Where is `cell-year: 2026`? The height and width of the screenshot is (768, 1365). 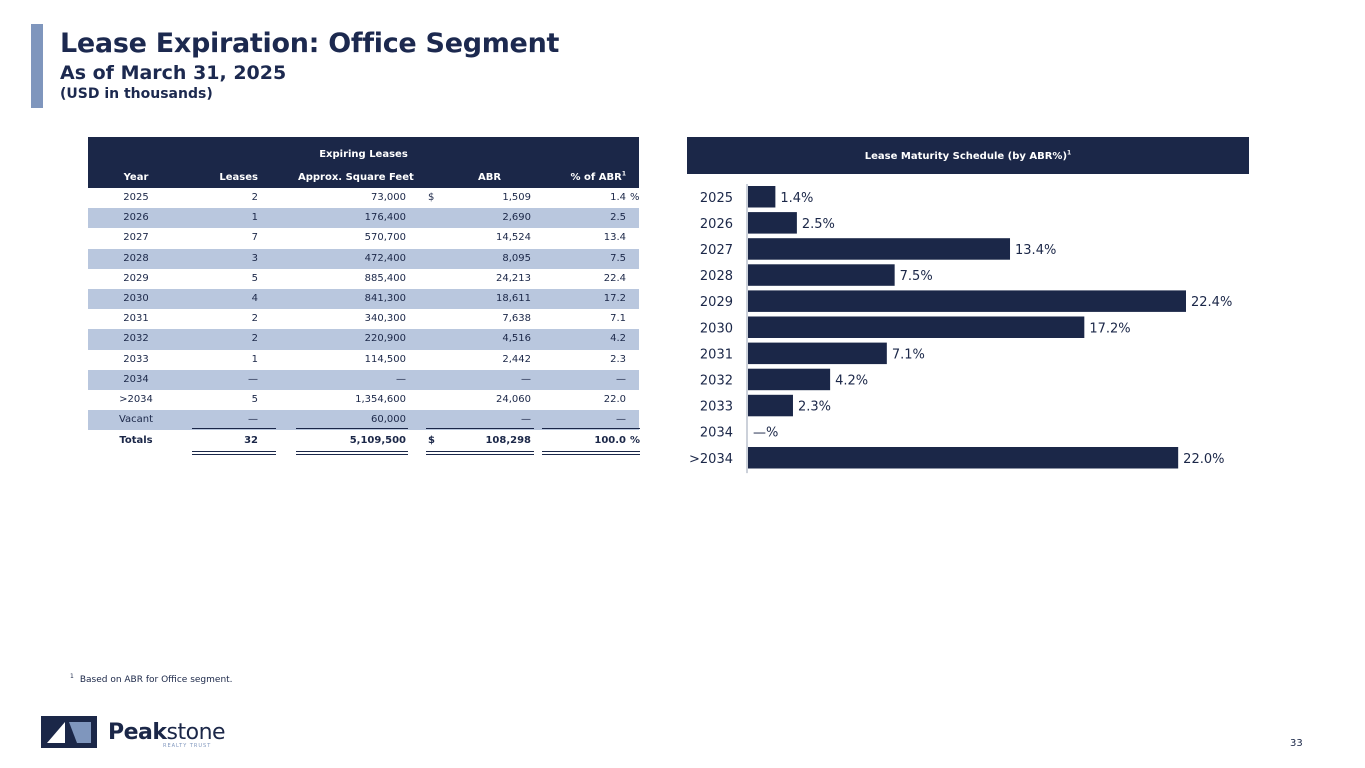
cell-year: 2026 is located at coordinates (136, 218).